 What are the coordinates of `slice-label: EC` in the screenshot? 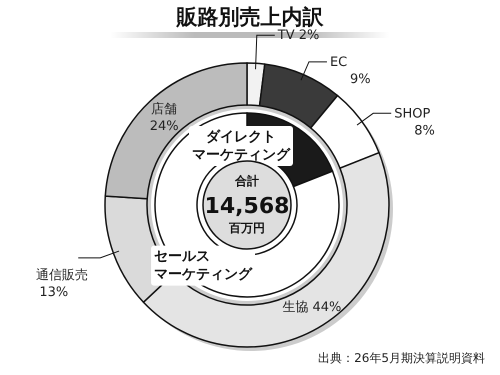 It's located at (339, 62).